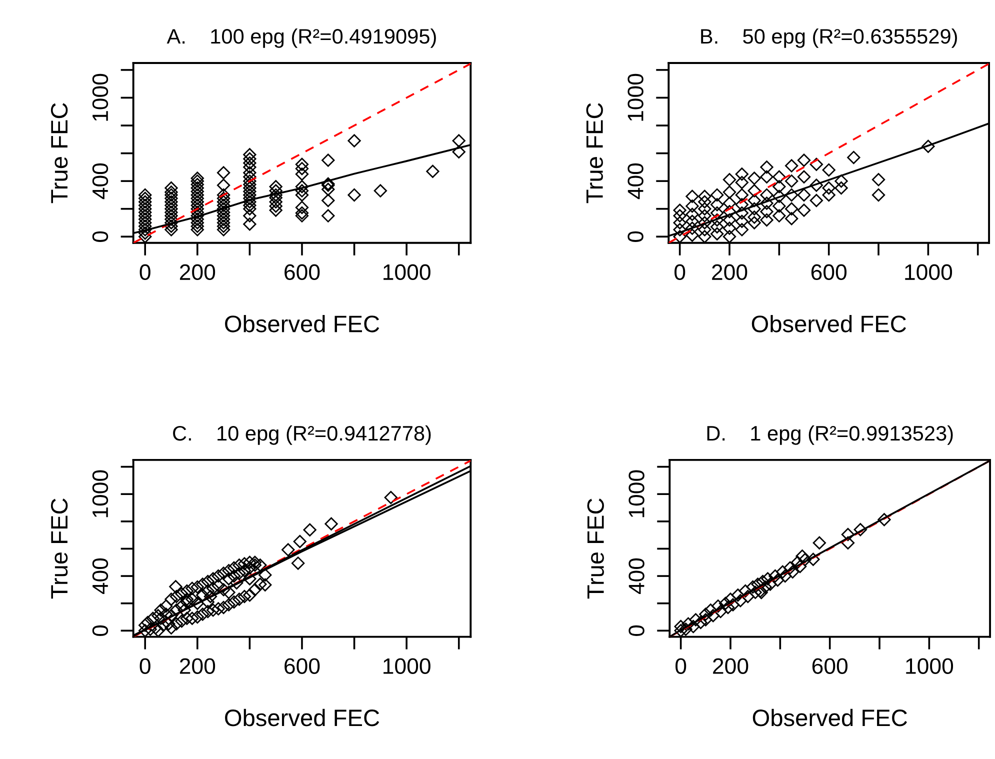  What do you see at coordinates (301, 38) in the screenshot?
I see `chart-title: A. 100 epg (R²=0.4919095)` at bounding box center [301, 38].